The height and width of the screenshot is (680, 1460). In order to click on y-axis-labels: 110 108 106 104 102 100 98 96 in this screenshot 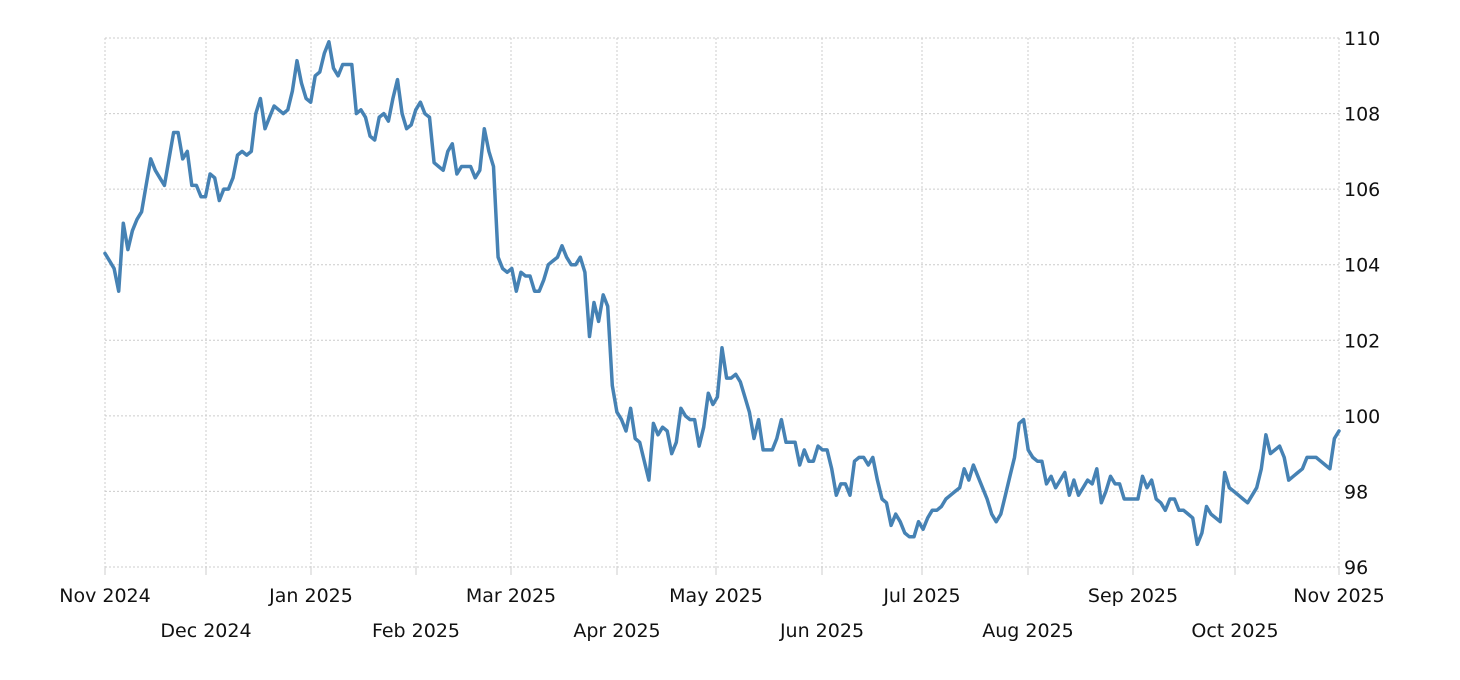, I will do `click(1362, 303)`.